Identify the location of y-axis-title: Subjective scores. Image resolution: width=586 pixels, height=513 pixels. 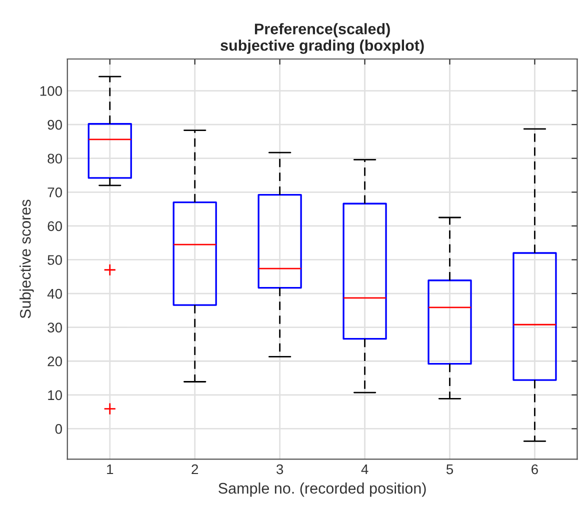
(27, 259).